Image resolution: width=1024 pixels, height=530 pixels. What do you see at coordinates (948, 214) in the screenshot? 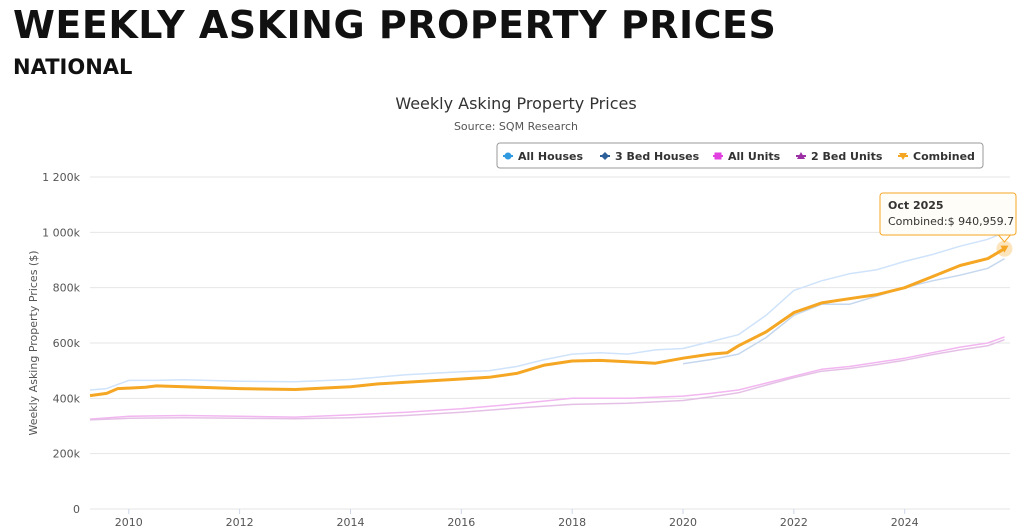
I see `tooltip-box` at bounding box center [948, 214].